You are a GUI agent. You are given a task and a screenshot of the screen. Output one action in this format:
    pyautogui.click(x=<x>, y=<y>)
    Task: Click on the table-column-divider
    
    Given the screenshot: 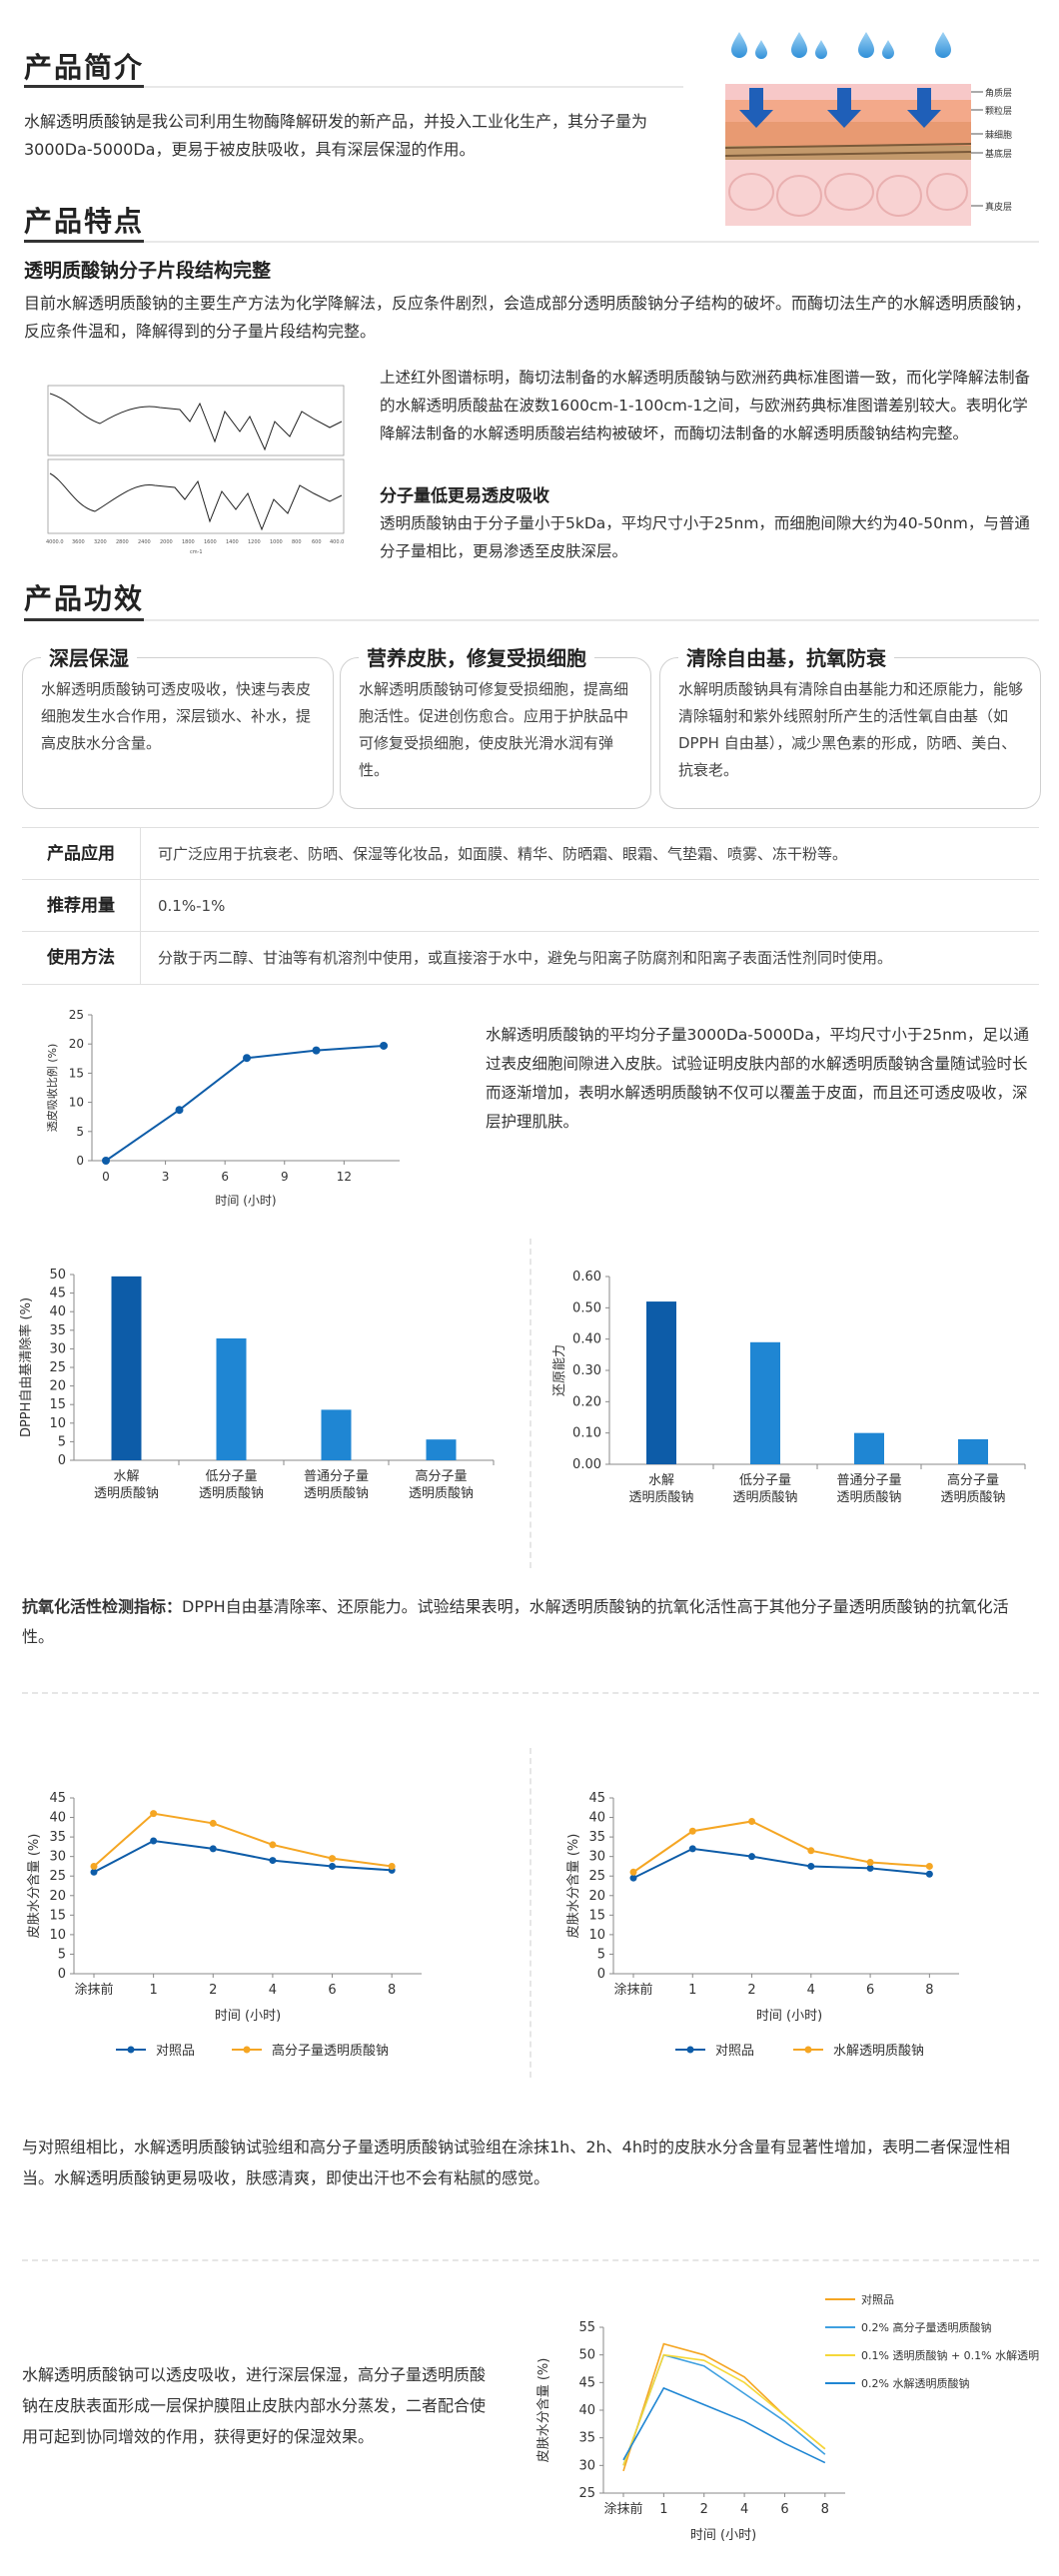 What is the action you would take?
    pyautogui.click(x=140, y=906)
    